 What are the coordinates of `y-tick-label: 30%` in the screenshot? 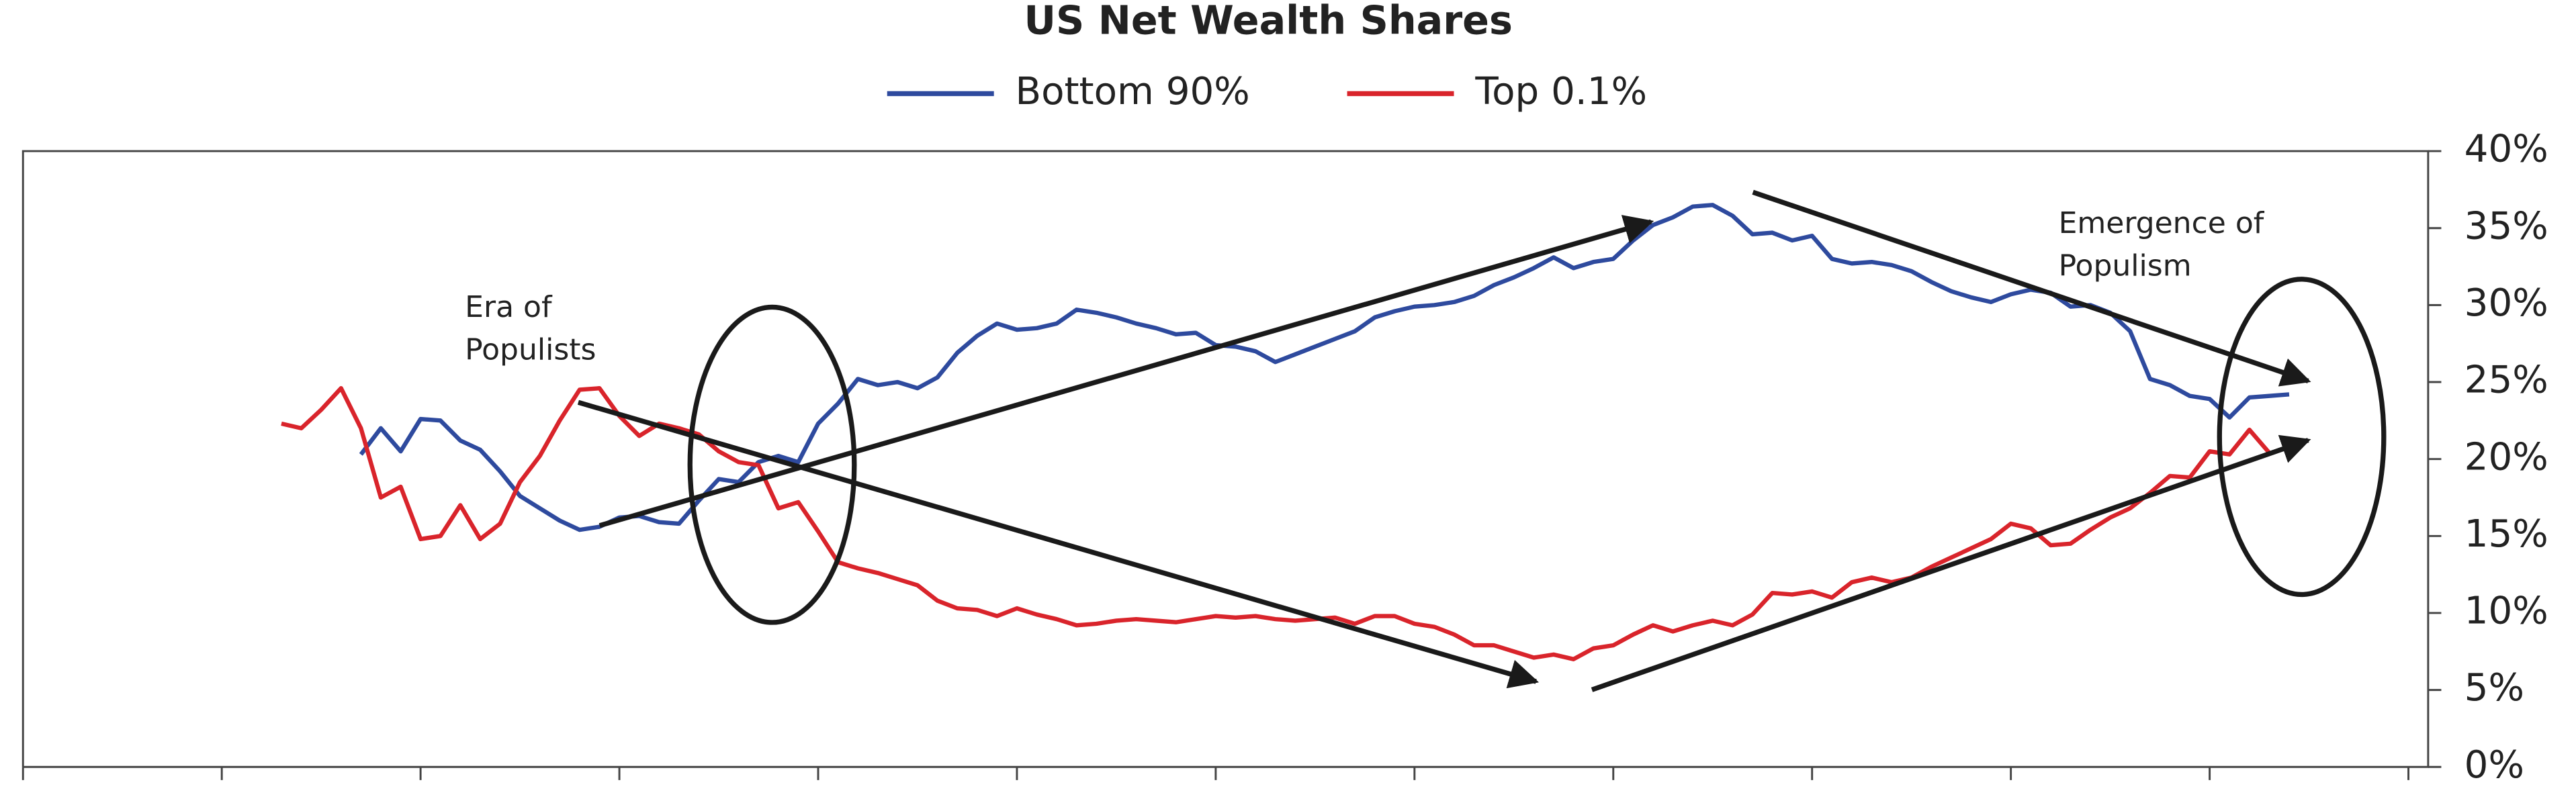 It's located at (2506, 303).